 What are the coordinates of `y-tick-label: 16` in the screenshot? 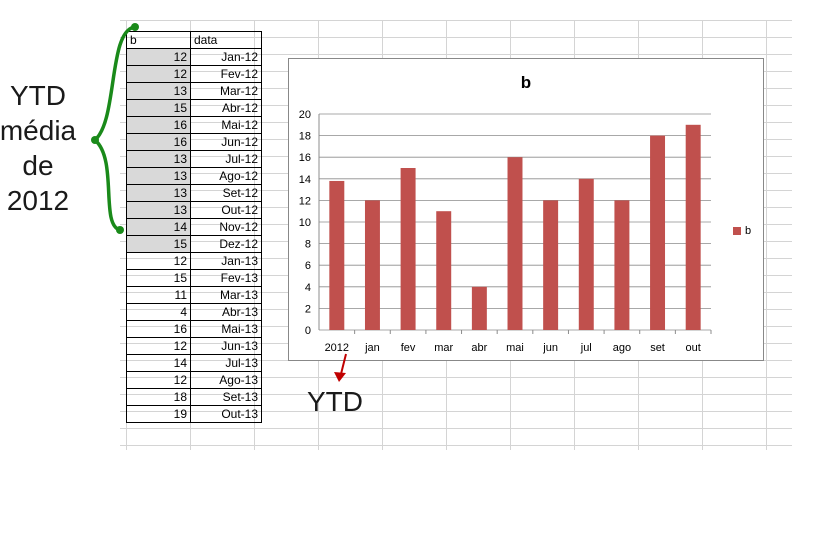 It's located at (305, 158).